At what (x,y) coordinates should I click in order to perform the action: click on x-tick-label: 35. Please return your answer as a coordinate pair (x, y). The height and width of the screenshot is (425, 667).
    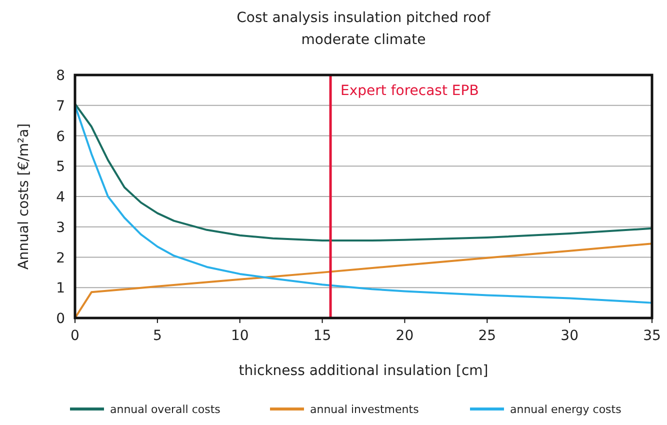
    Looking at the image, I should click on (652, 336).